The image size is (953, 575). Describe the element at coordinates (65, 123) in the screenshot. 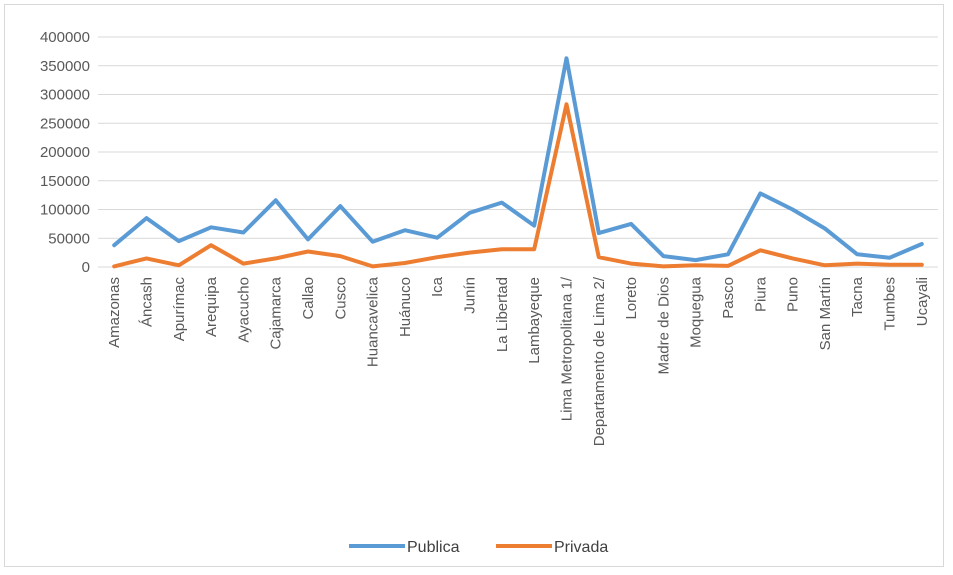

I see `y-tick-label: 250000` at that location.